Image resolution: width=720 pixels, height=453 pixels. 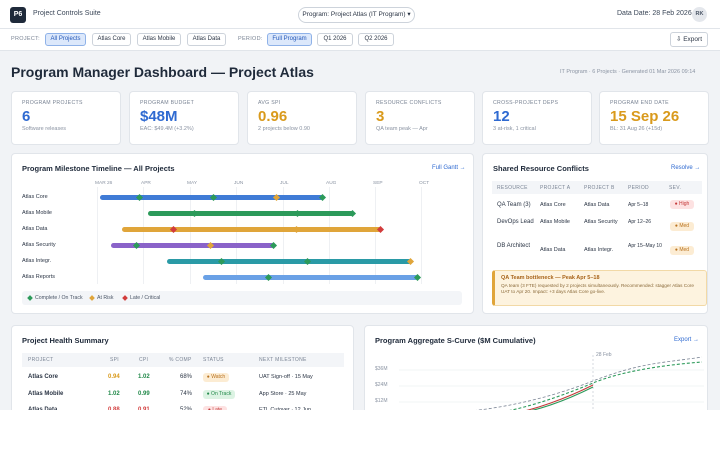 What do you see at coordinates (39, 245) in the screenshot?
I see `timeline-row-atlas-security: Atlas Security` at bounding box center [39, 245].